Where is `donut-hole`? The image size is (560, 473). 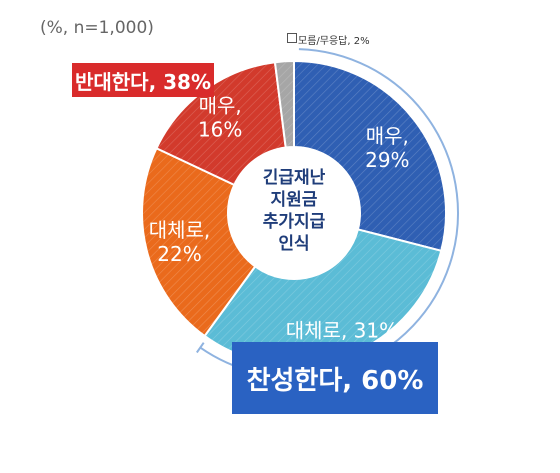
donut-hole is located at coordinates (294, 213).